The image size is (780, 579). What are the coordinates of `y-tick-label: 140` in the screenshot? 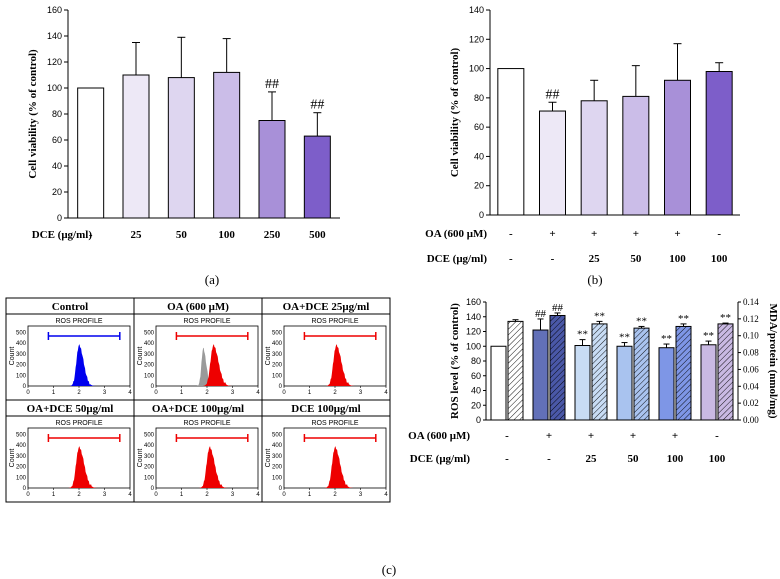 It's located at (54, 36).